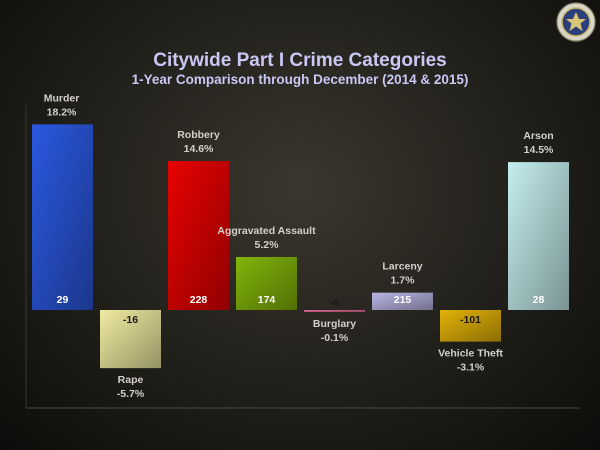  I want to click on count-label-burglary: -6, so click(334, 303).